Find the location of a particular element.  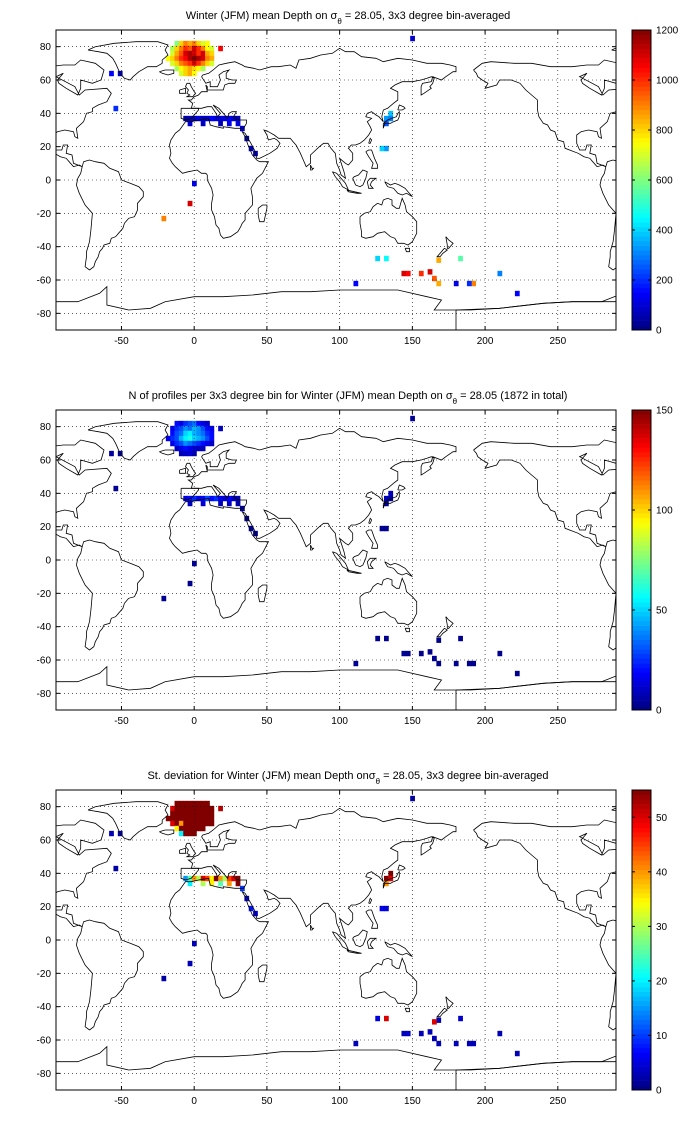

y-tick-label: 80 is located at coordinates (46, 807).